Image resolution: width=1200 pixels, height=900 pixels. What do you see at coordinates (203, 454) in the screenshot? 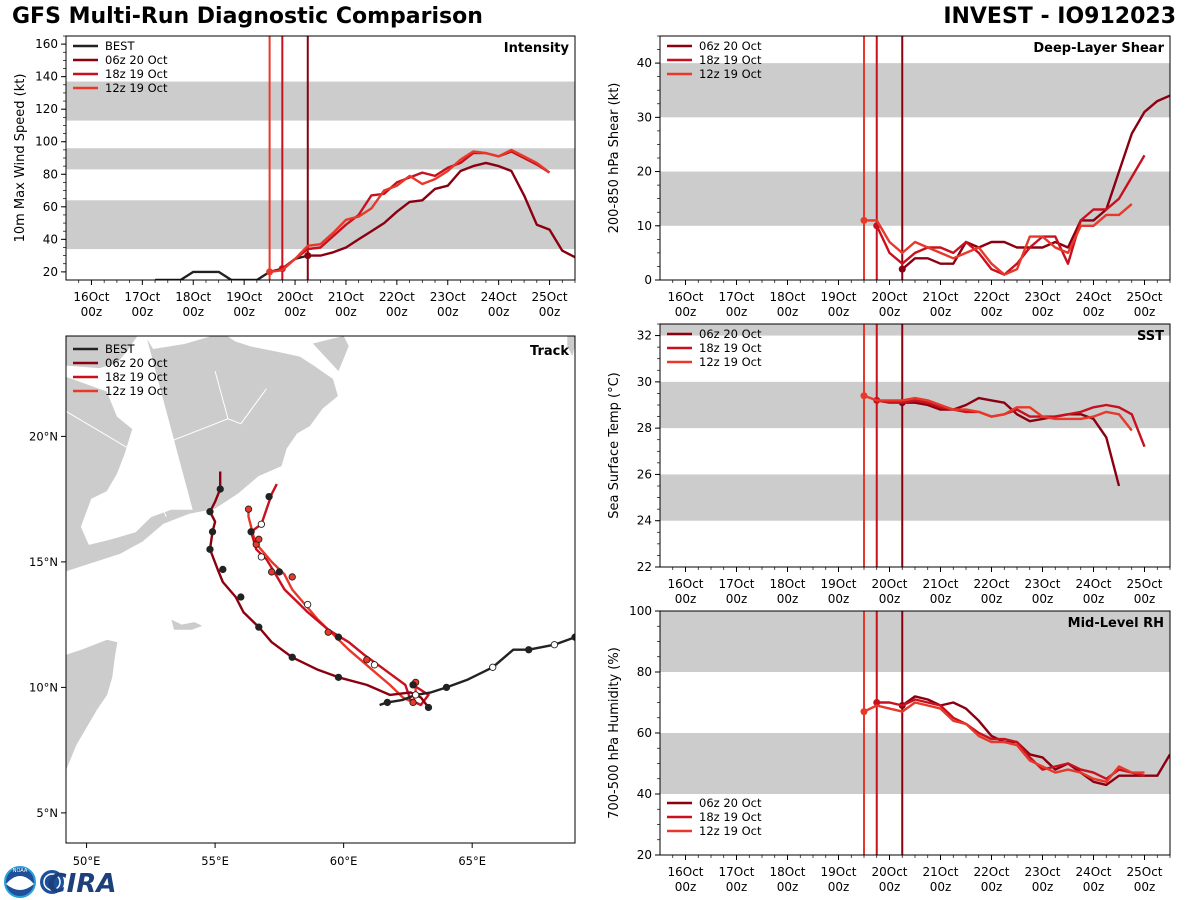
I see `land-arabia` at bounding box center [203, 454].